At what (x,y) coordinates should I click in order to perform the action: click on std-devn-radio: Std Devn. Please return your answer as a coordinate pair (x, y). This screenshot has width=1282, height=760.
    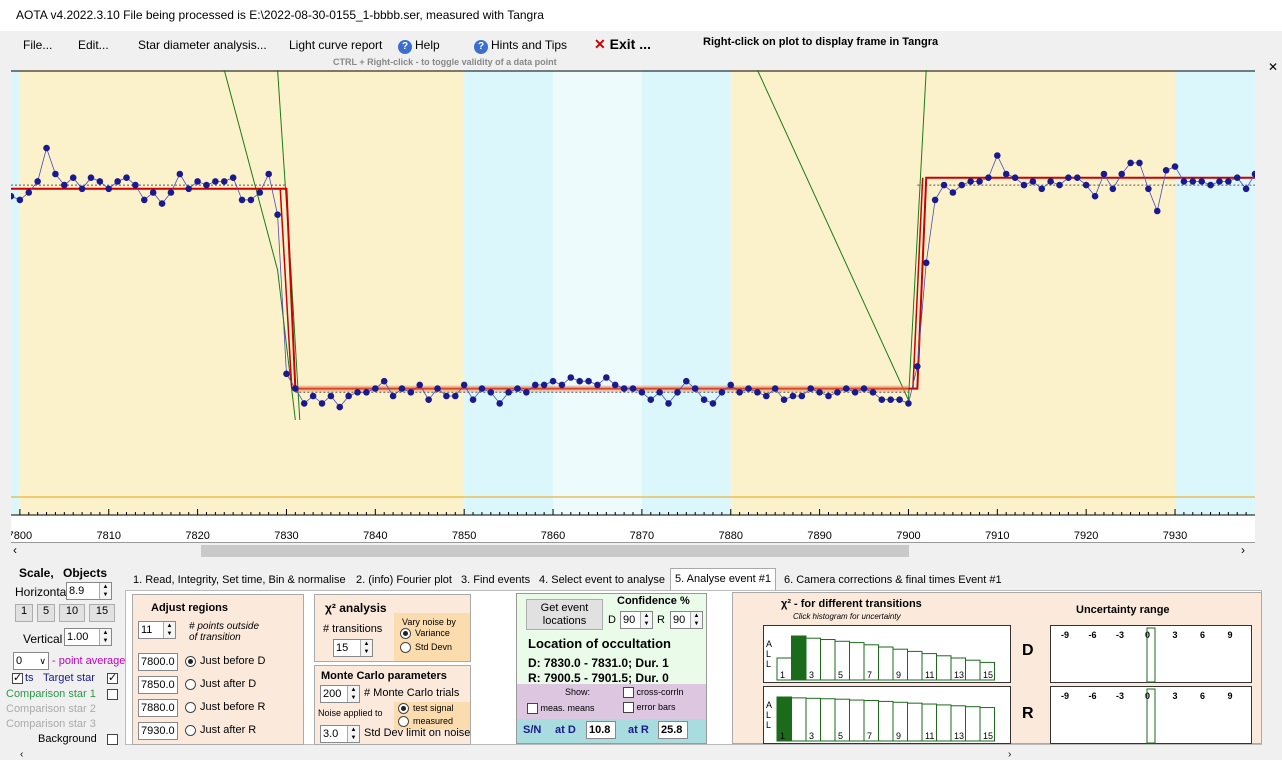
    Looking at the image, I should click on (426, 648).